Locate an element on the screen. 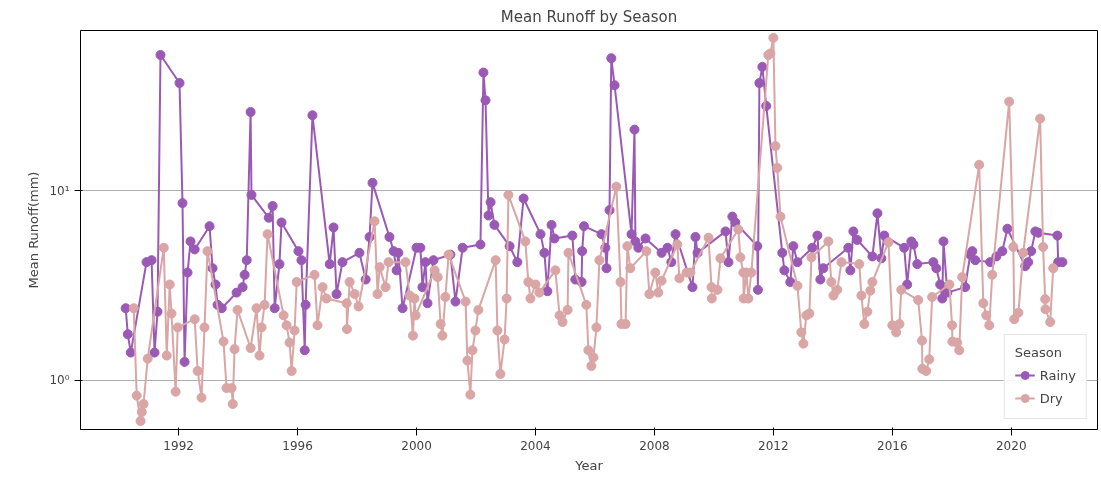 This screenshot has width=1101, height=479. x-tick-label: 2012 is located at coordinates (773, 445).